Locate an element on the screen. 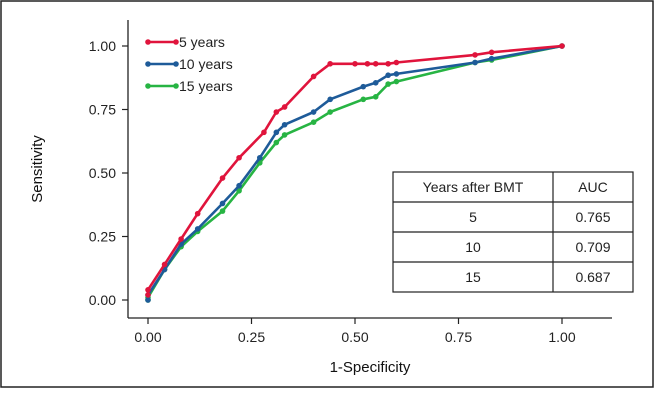 The image size is (654, 393). auc-table-header-years: Years after BMT is located at coordinates (473, 187).